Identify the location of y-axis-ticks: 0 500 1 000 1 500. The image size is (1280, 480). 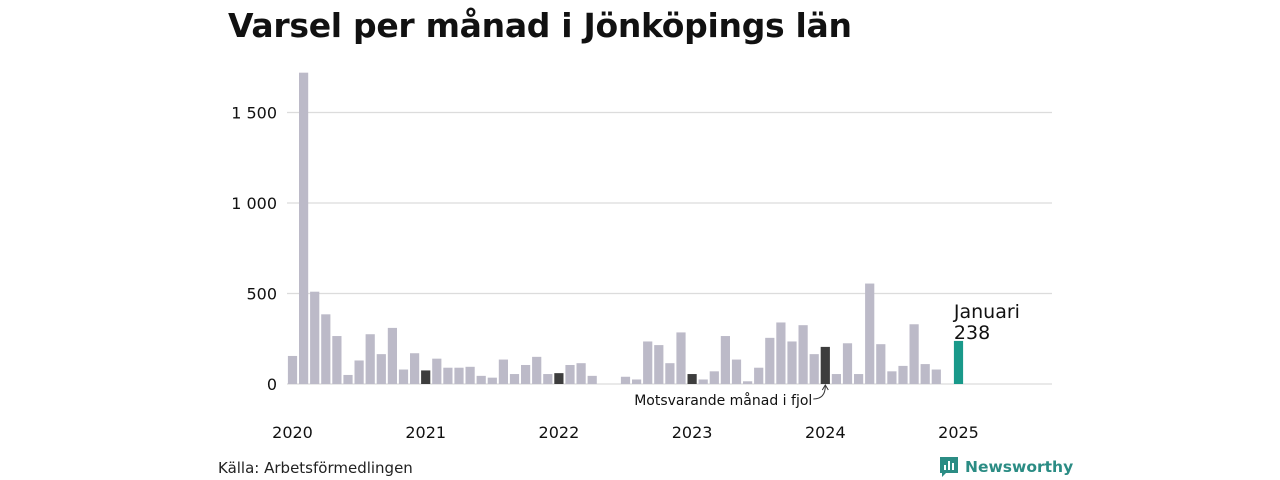
(254, 249).